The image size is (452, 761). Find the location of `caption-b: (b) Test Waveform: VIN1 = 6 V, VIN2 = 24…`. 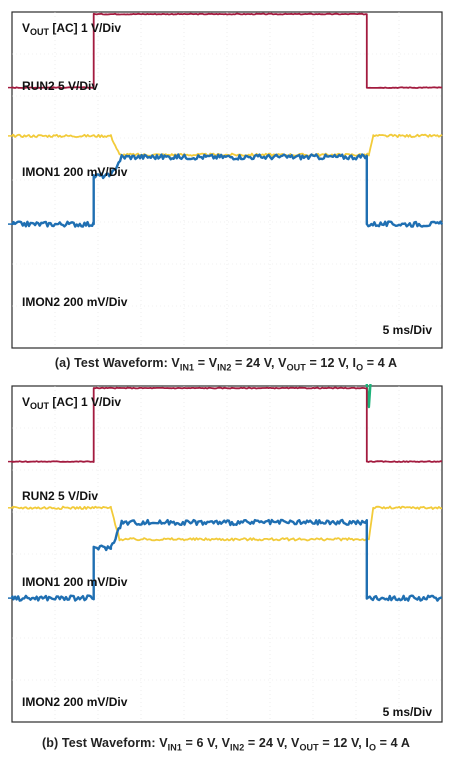

caption-b: (b) Test Waveform: VIN1 = 6 V, VIN2 = 24… is located at coordinates (226, 744).